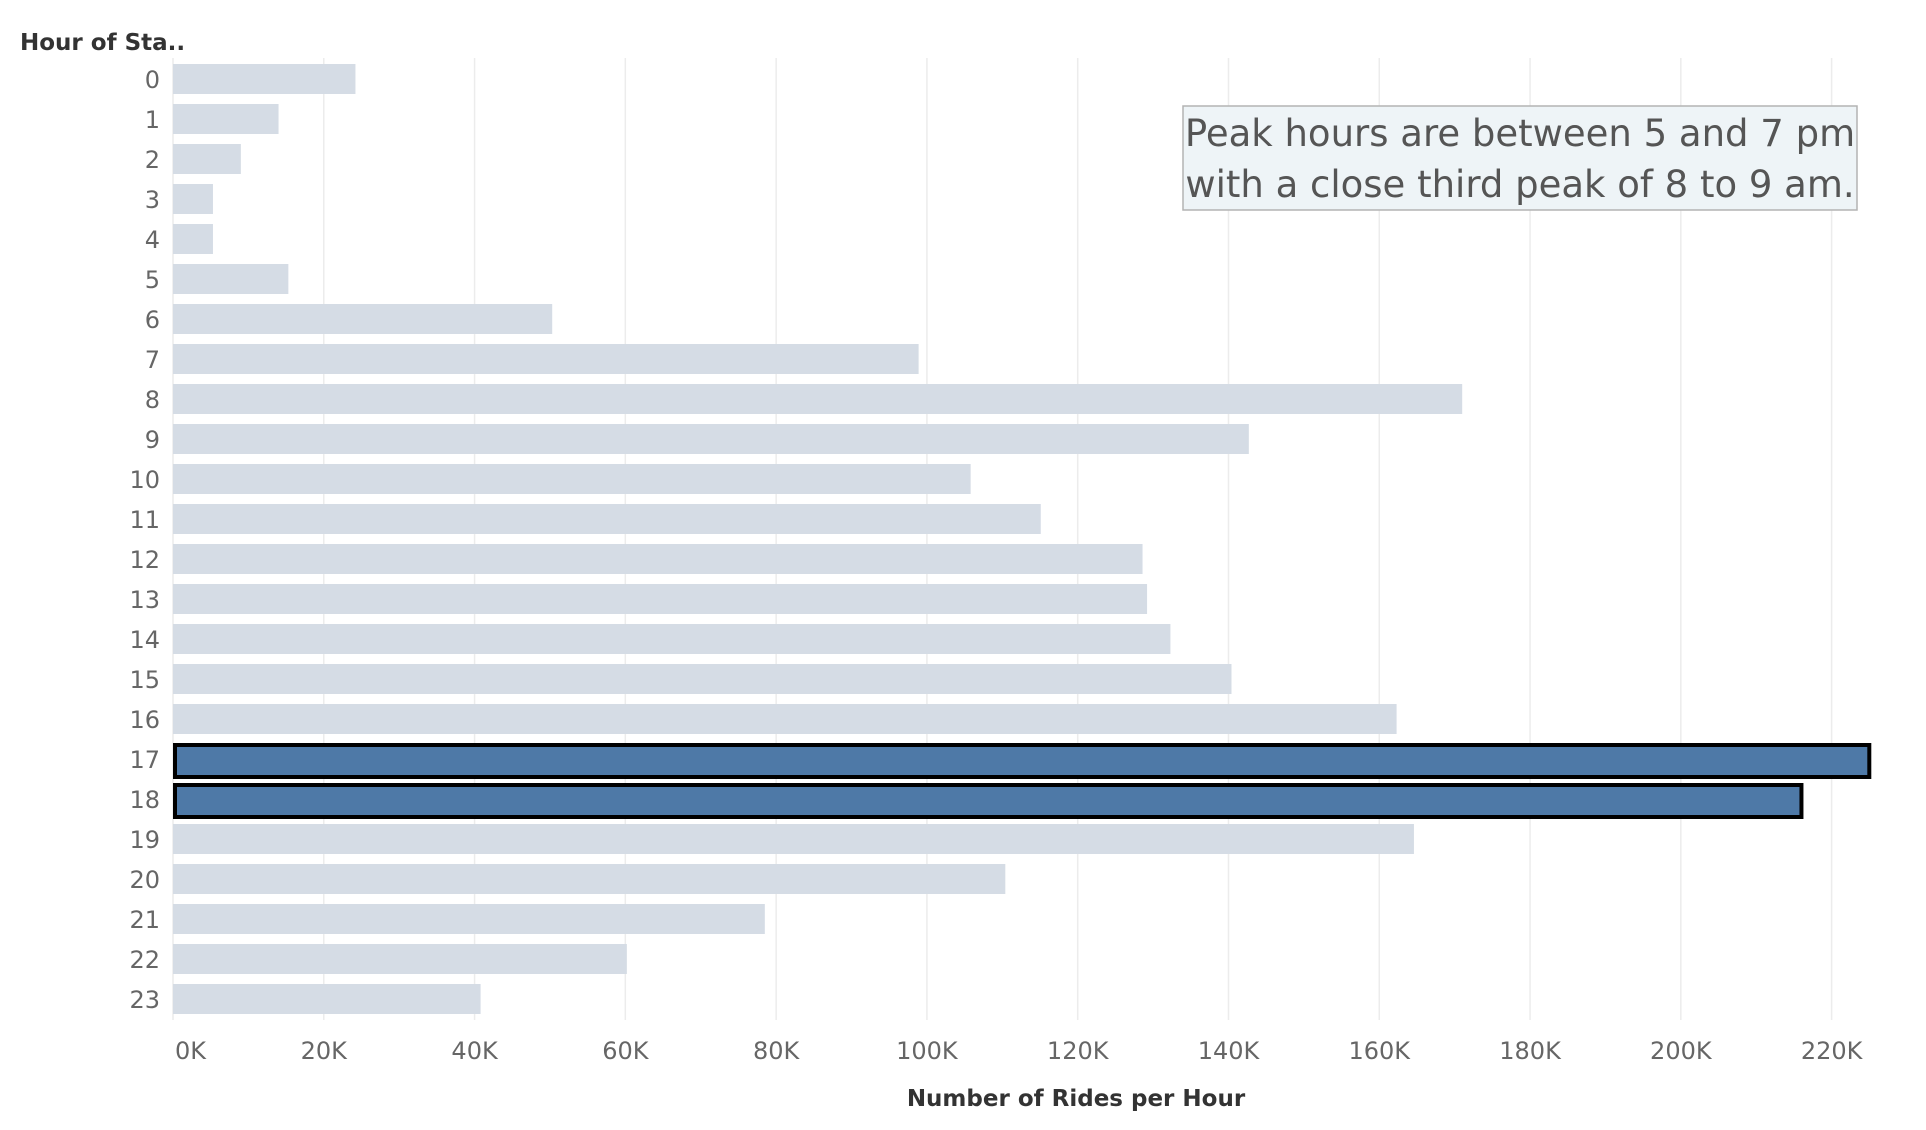 This screenshot has height=1130, width=1926. Describe the element at coordinates (1832, 1051) in the screenshot. I see `x-tick-label: 220K` at that location.